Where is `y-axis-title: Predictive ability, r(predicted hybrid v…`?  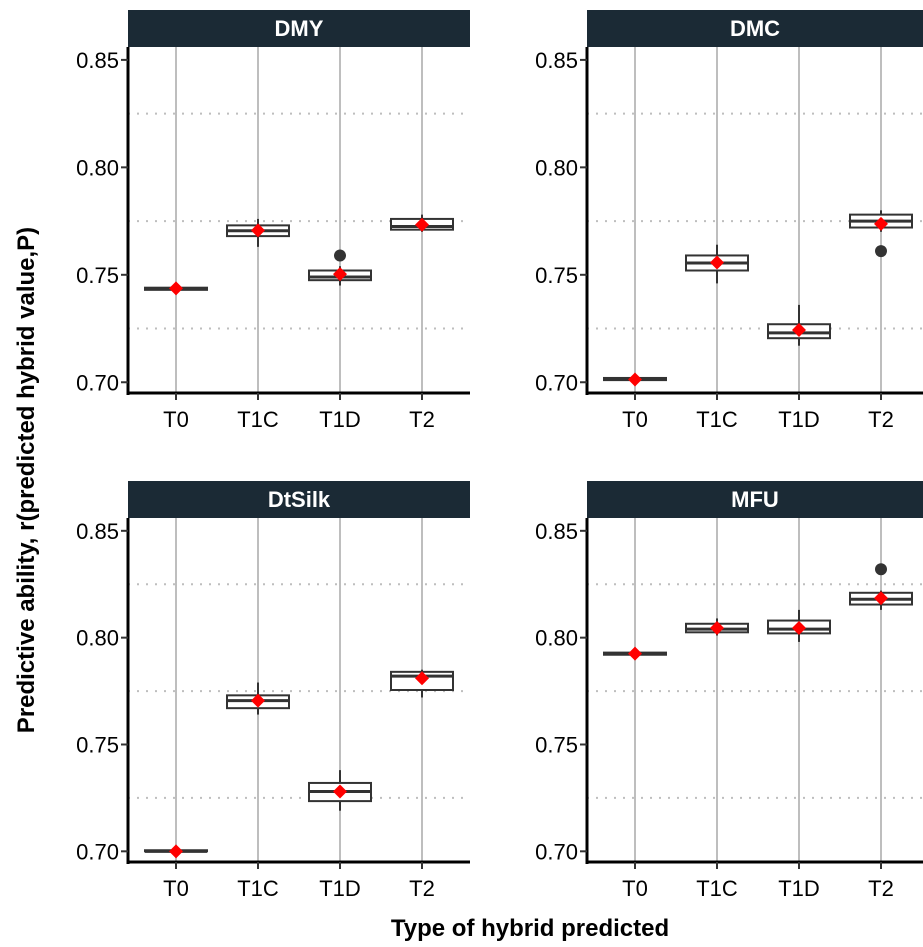
y-axis-title: Predictive ability, r(predicted hybrid v… is located at coordinates (26, 480).